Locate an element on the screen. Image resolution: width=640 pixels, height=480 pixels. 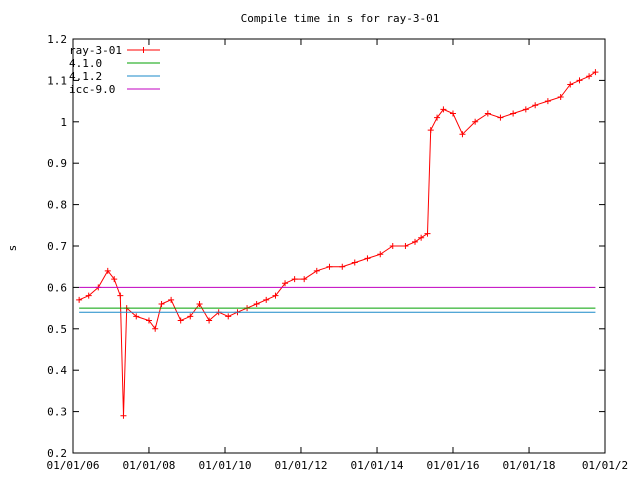
y-tick-label: 0.9 is located at coordinates (57, 163).